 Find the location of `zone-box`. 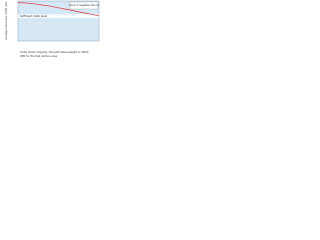

zone-box is located at coordinates (84, 5).